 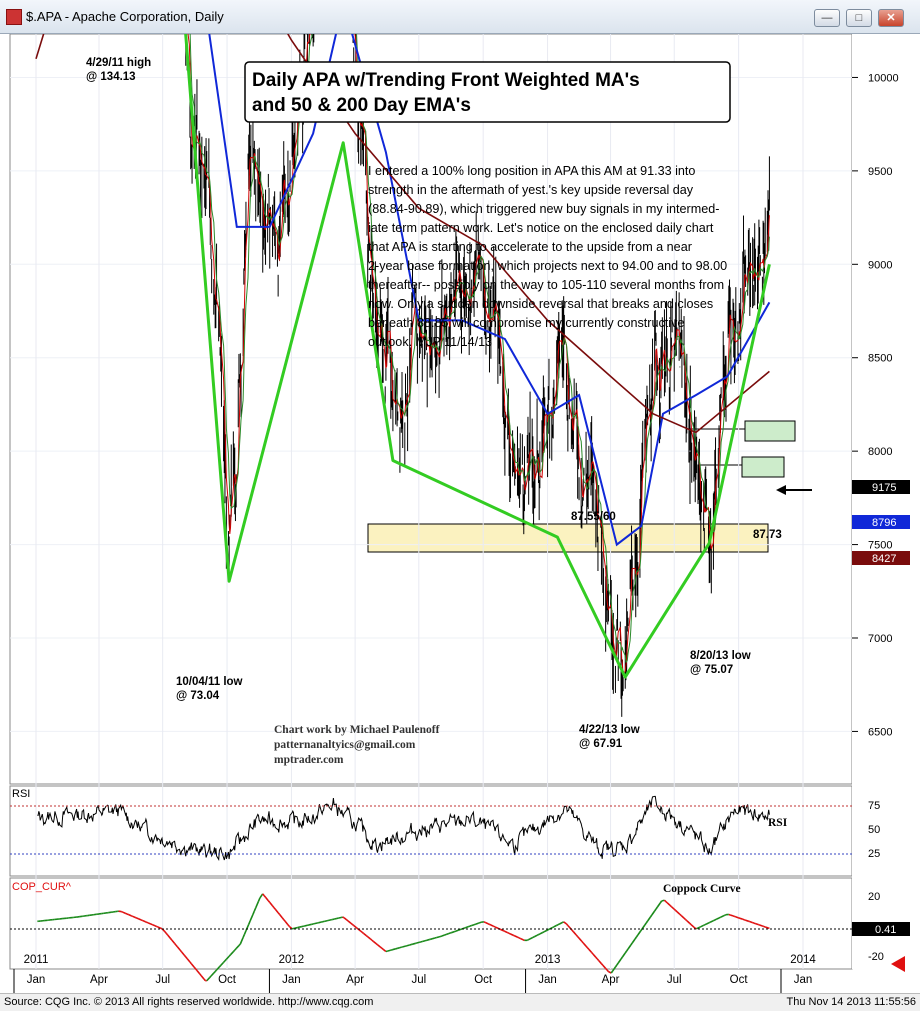 What do you see at coordinates (460, 17) in the screenshot?
I see `window-titlebar: $.APA - Apache Corporation, Daily — □ ✕` at bounding box center [460, 17].